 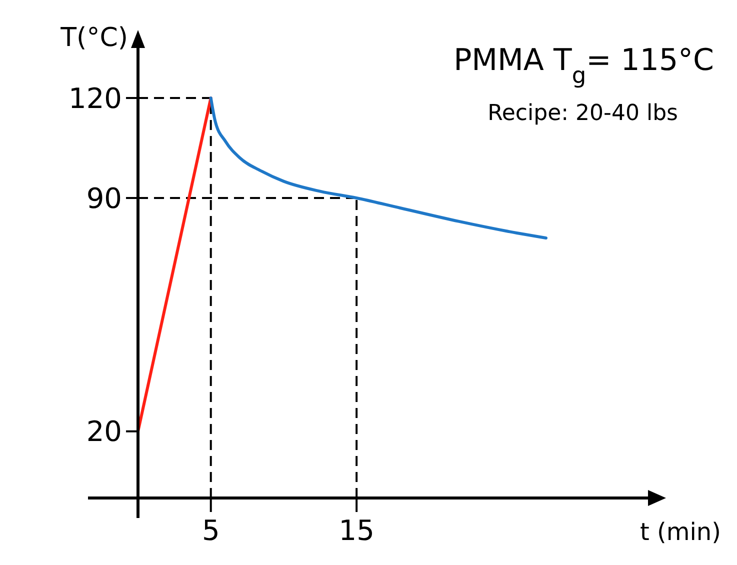 What do you see at coordinates (104, 431) in the screenshot?
I see `y-tick-label: 20` at bounding box center [104, 431].